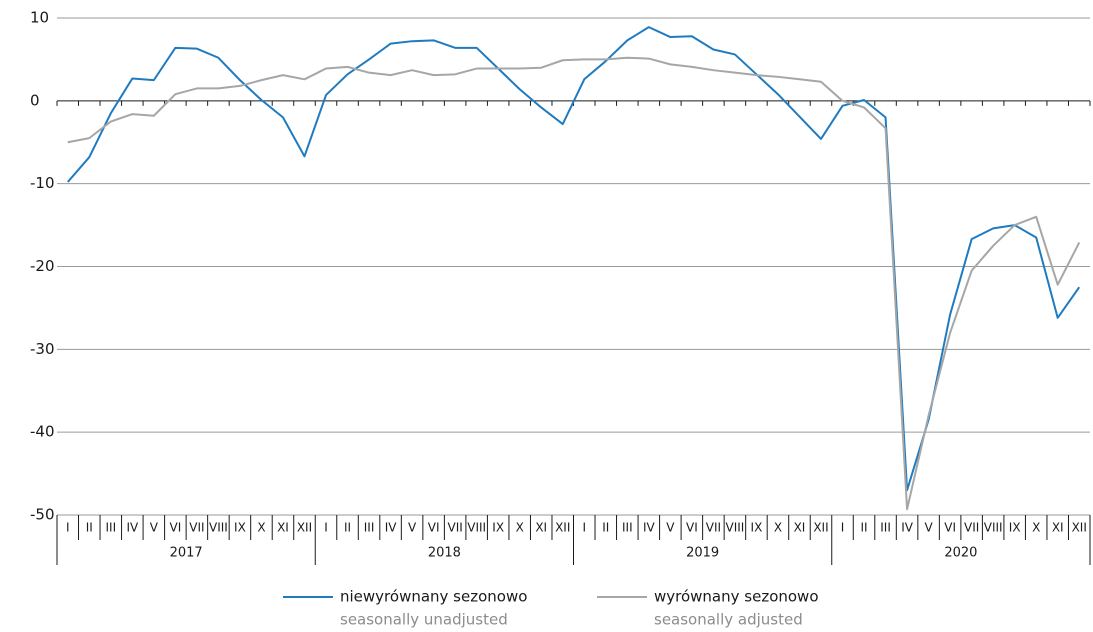  I want to click on year-label: 2017, so click(186, 553).